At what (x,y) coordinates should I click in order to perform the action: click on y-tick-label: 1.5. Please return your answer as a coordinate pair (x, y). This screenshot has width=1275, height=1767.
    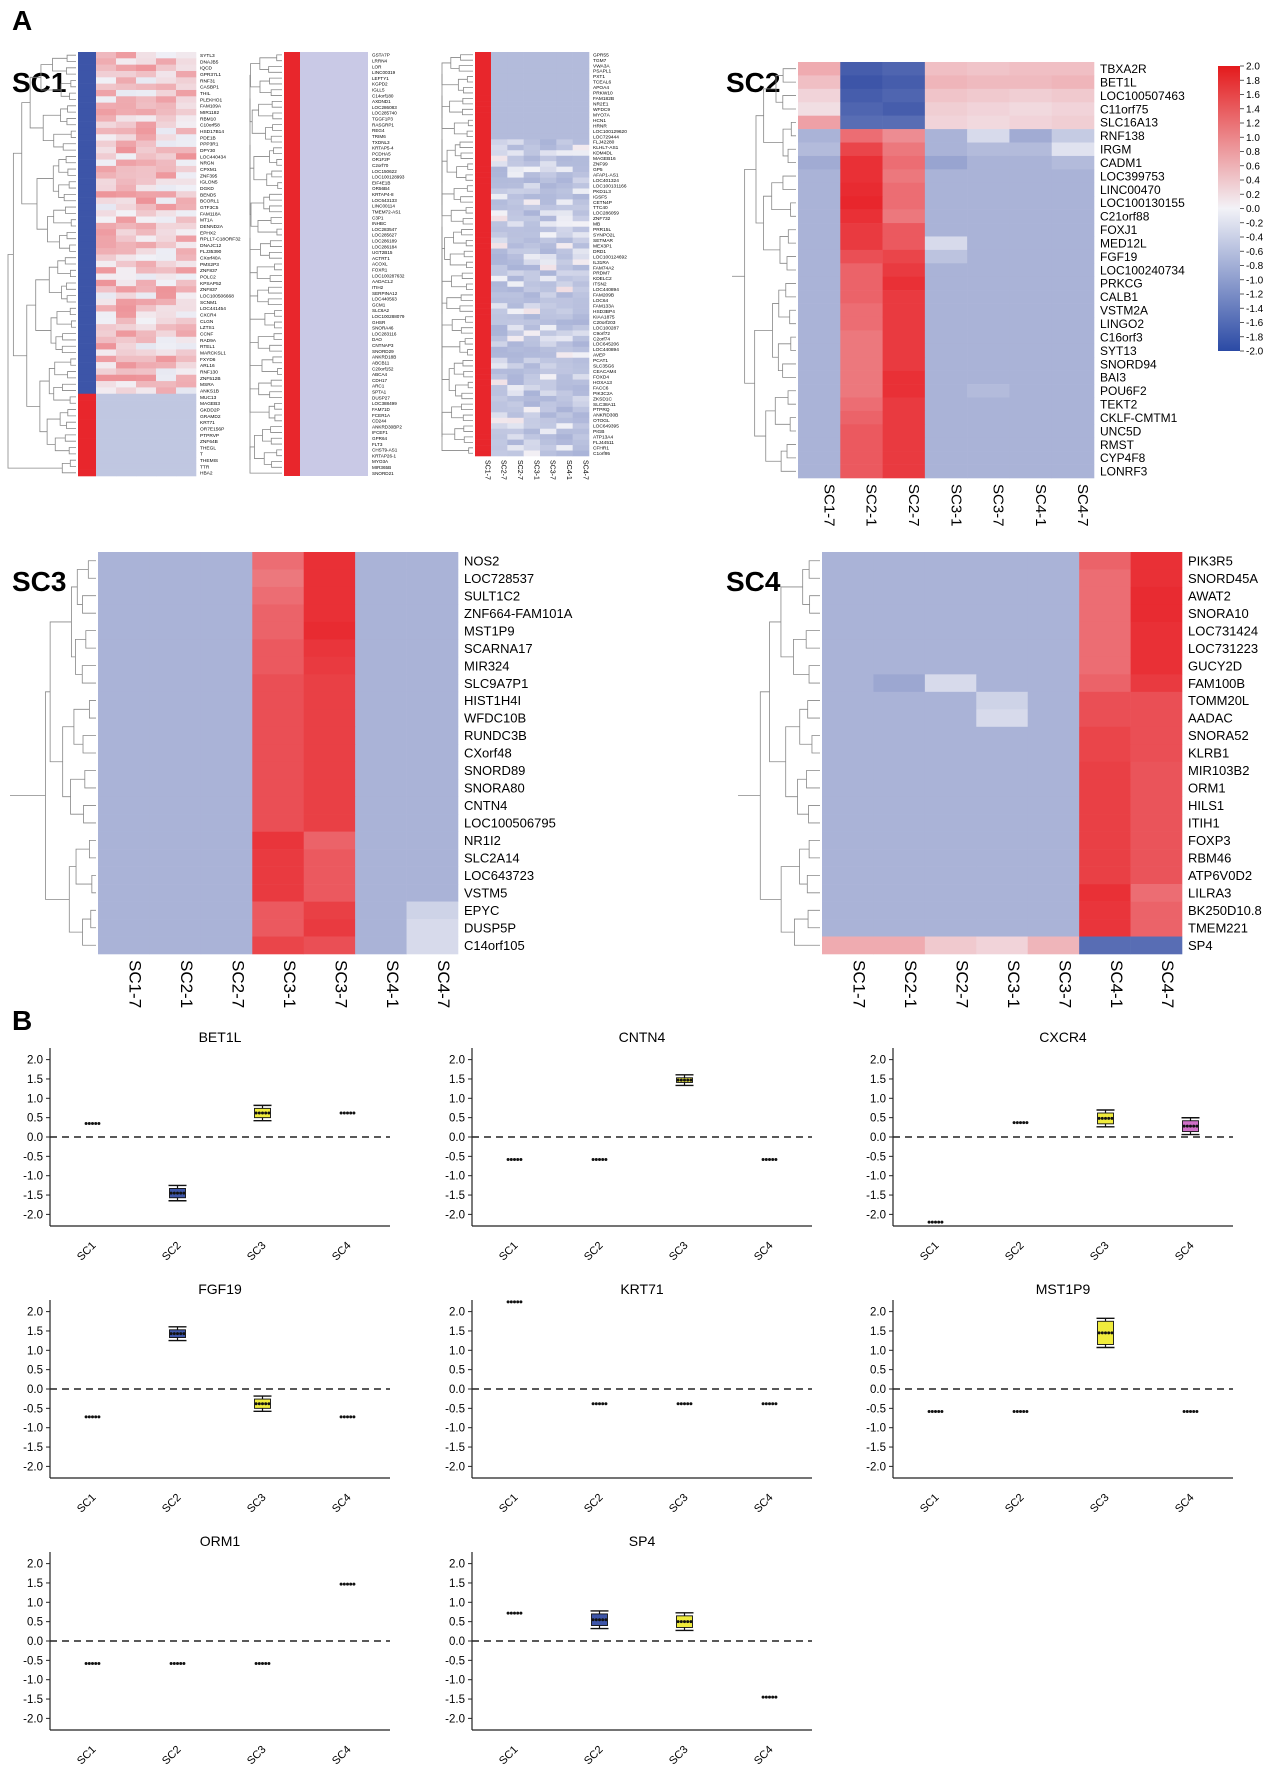
    Looking at the image, I should click on (35, 1584).